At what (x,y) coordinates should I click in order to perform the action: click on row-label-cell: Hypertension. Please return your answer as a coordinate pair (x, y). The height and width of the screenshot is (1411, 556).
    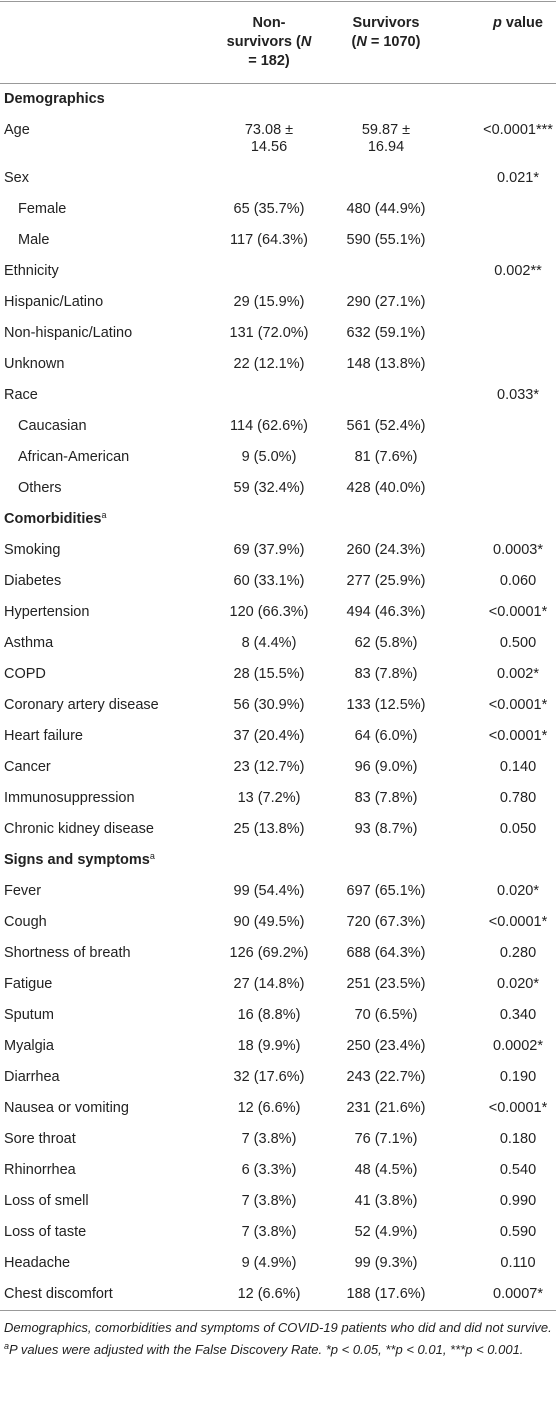
    Looking at the image, I should click on (104, 612).